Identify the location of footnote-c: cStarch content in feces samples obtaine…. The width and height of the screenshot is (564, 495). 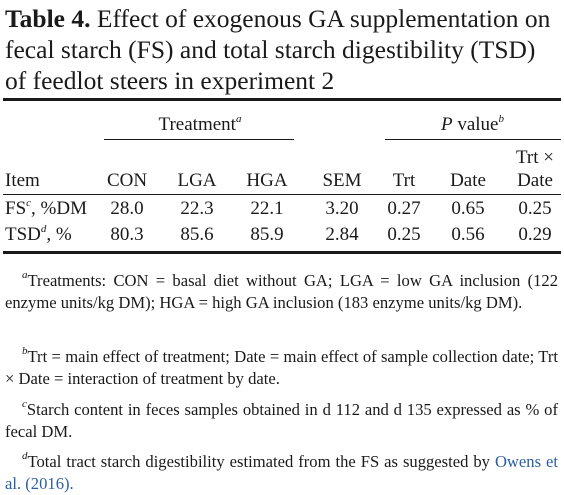
(281, 419).